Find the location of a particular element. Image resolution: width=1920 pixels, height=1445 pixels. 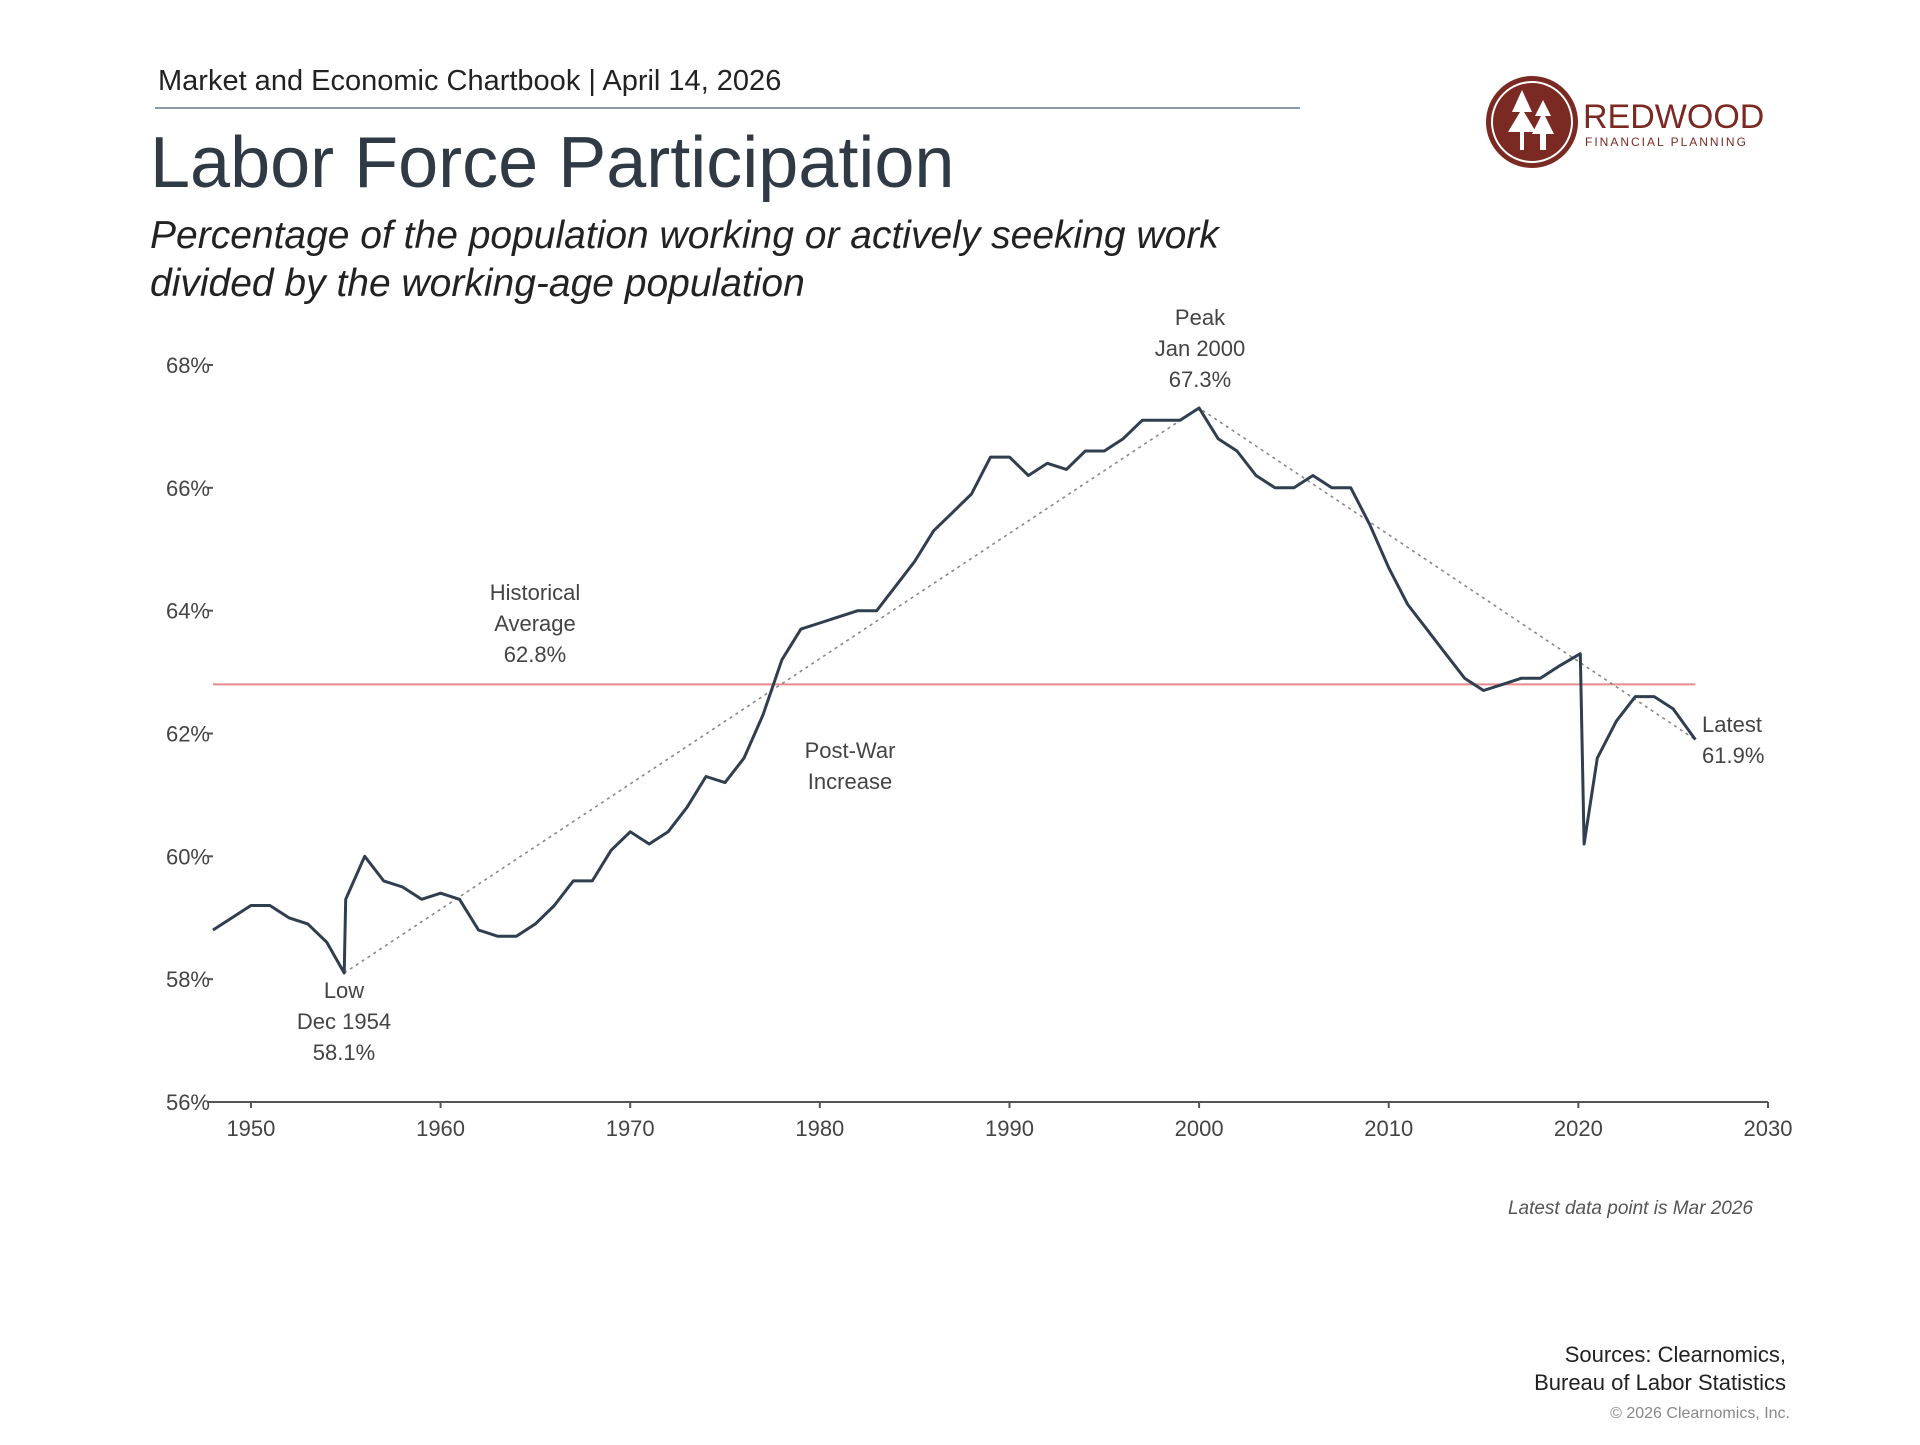

y-tick-label: 62% is located at coordinates (188, 734).